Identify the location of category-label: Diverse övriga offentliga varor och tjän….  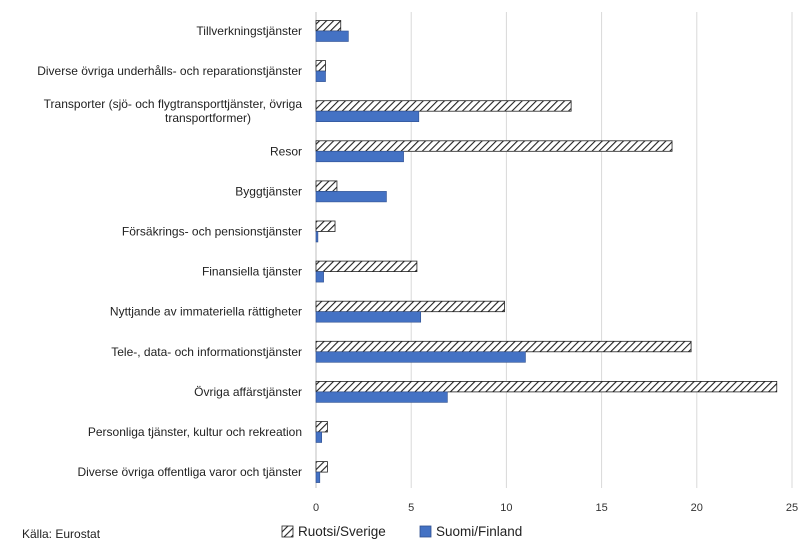
(189, 472).